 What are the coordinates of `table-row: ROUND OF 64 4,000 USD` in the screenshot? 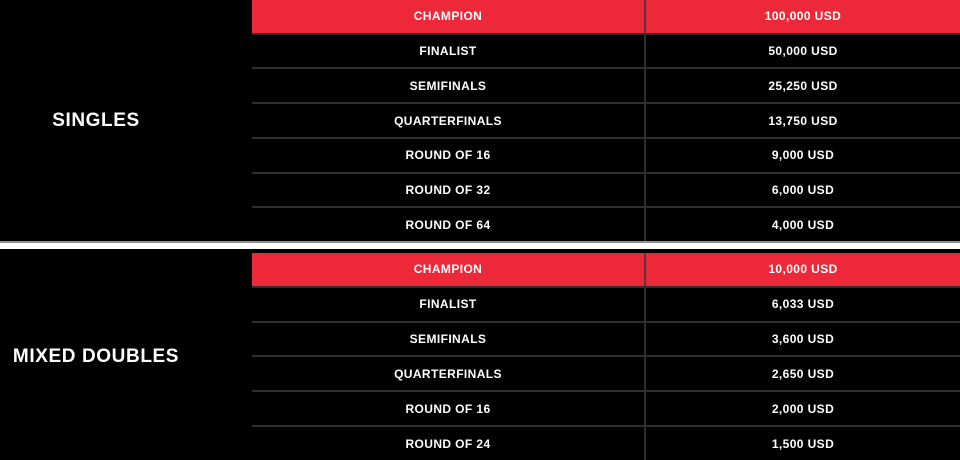 It's located at (606, 224).